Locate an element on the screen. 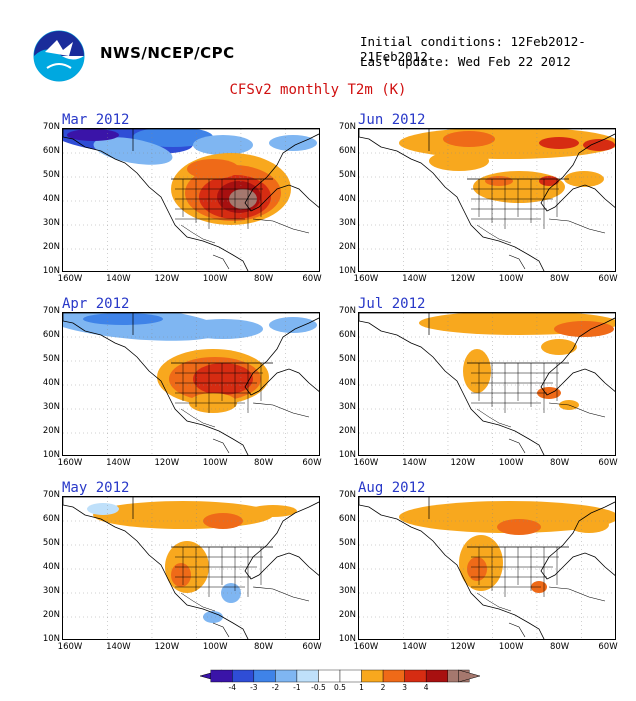 The image size is (636, 701). colorbar-label: 3 is located at coordinates (404, 687).